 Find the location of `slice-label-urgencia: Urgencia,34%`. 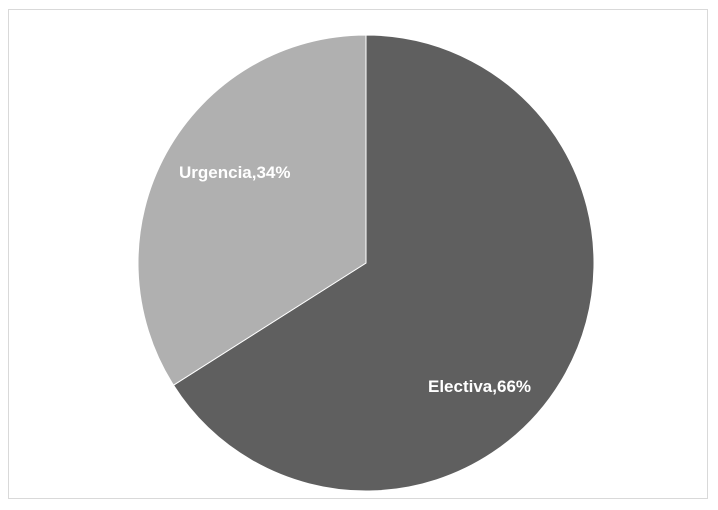

slice-label-urgencia: Urgencia,34% is located at coordinates (235, 172).